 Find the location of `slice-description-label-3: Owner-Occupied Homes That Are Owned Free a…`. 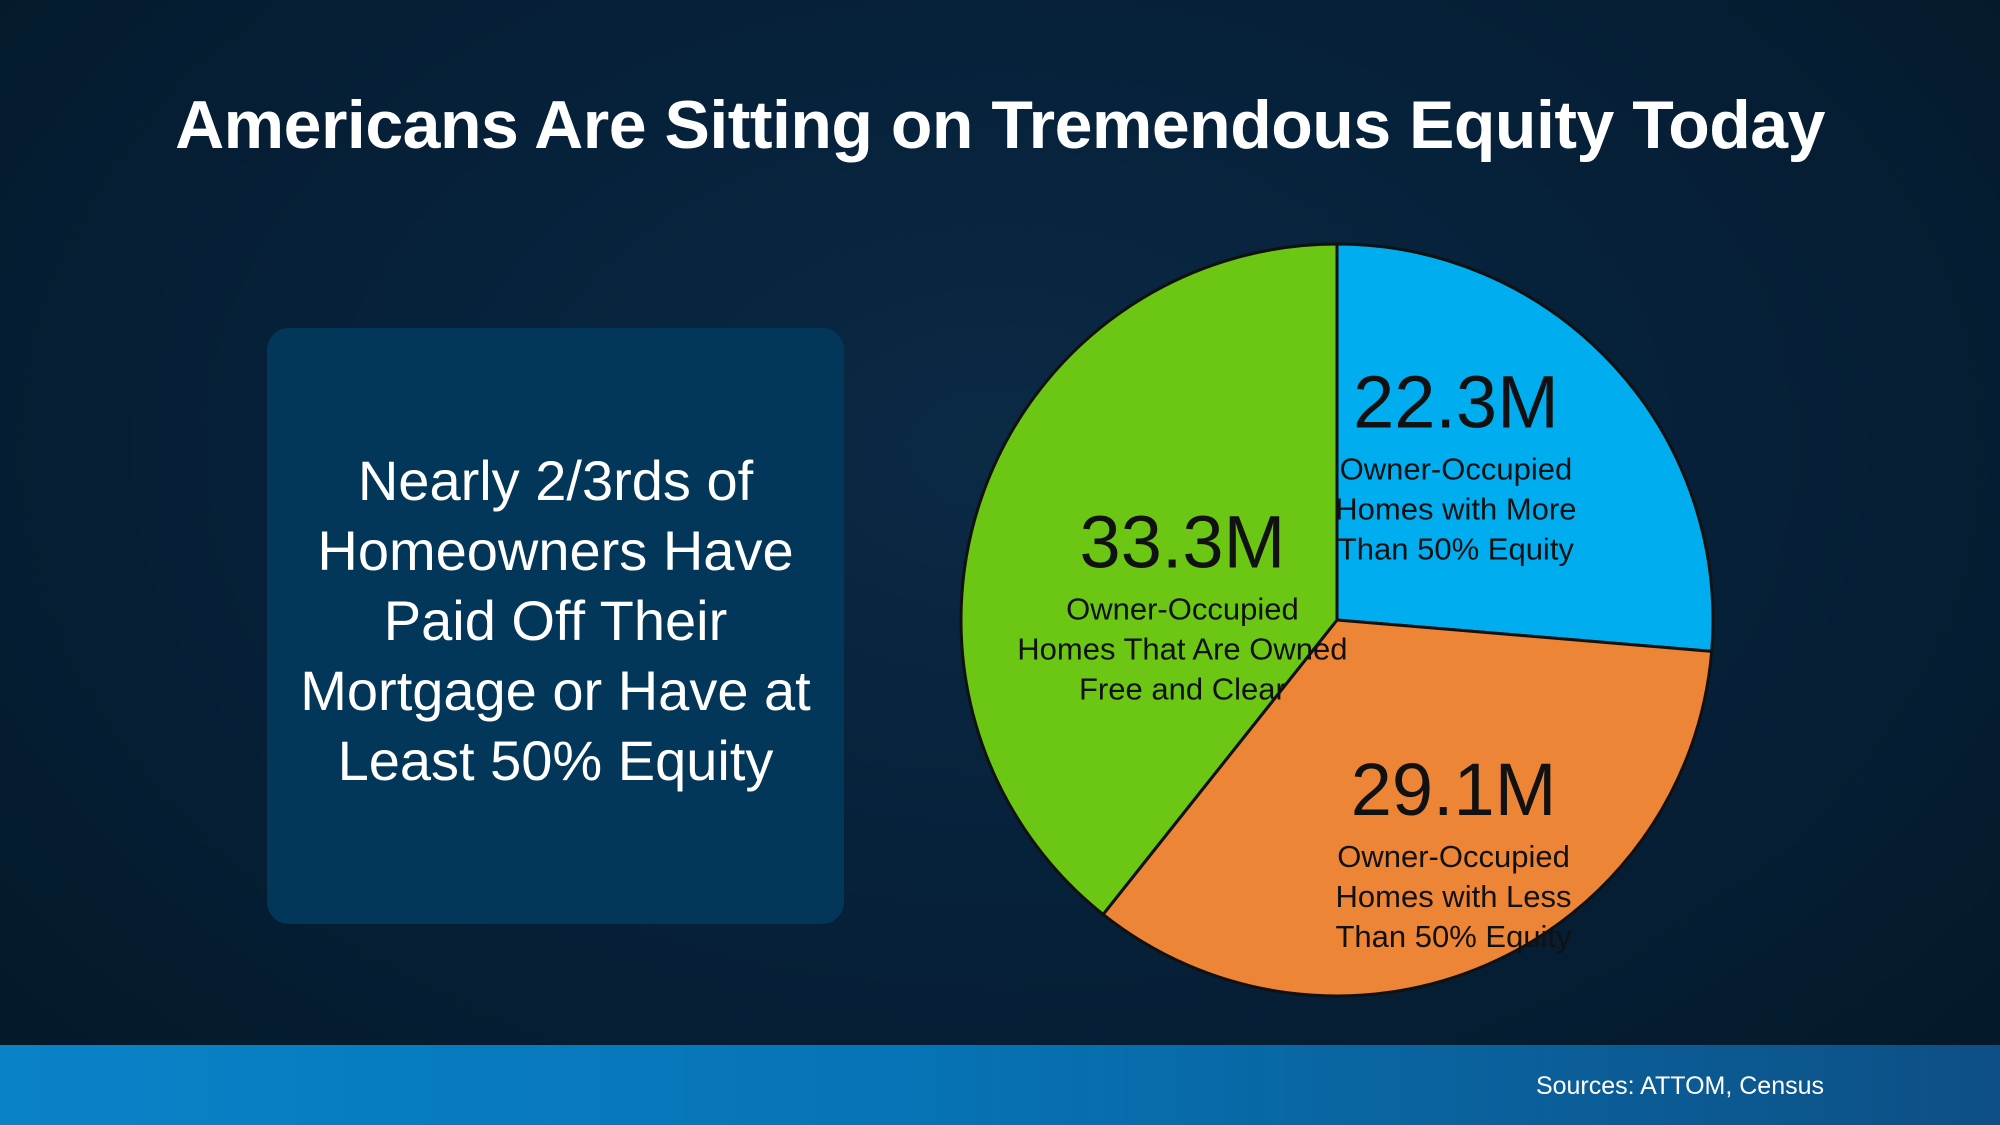

slice-description-label-3: Owner-Occupied Homes That Are Owned Free a… is located at coordinates (1182, 649).